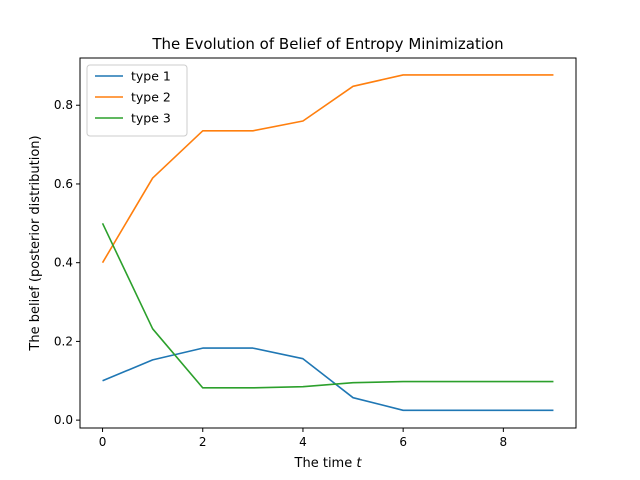 This screenshot has width=640, height=480. What do you see at coordinates (63, 184) in the screenshot?
I see `y-tick-label: 0.6` at bounding box center [63, 184].